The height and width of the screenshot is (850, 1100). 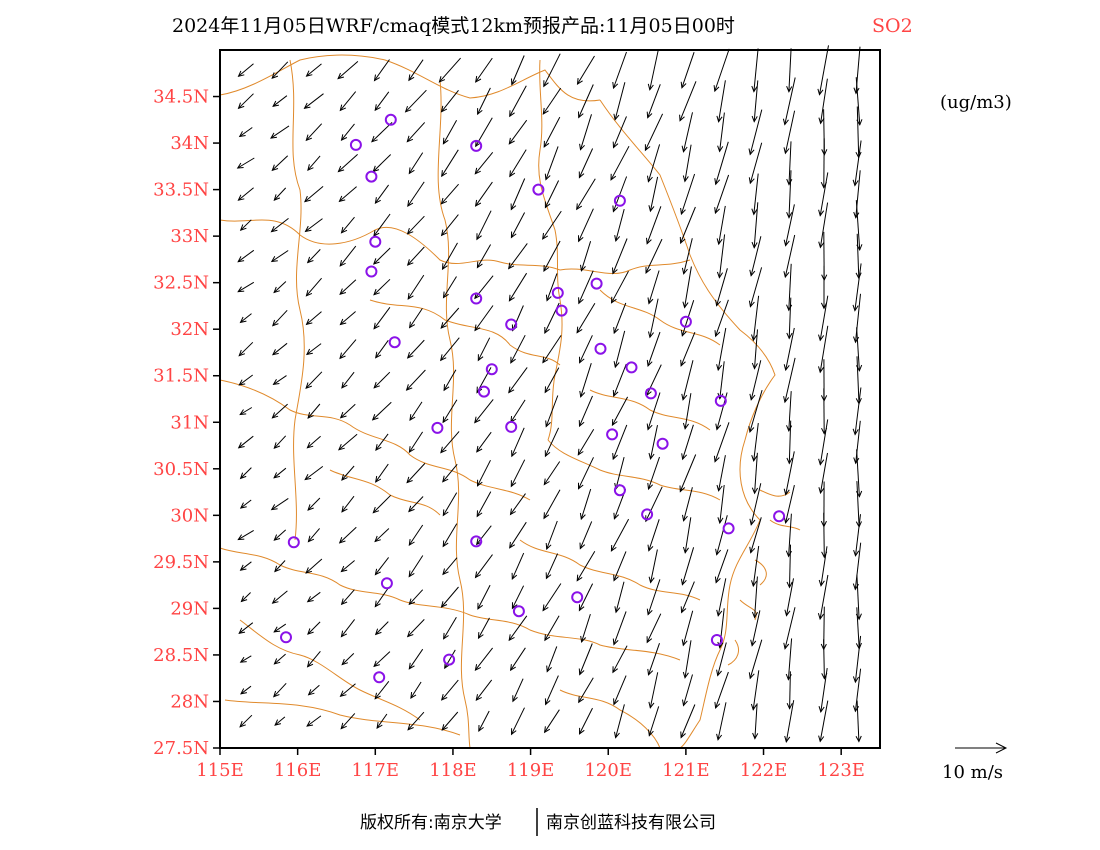 I want to click on pollutant-label: SO2, so click(x=892, y=26).